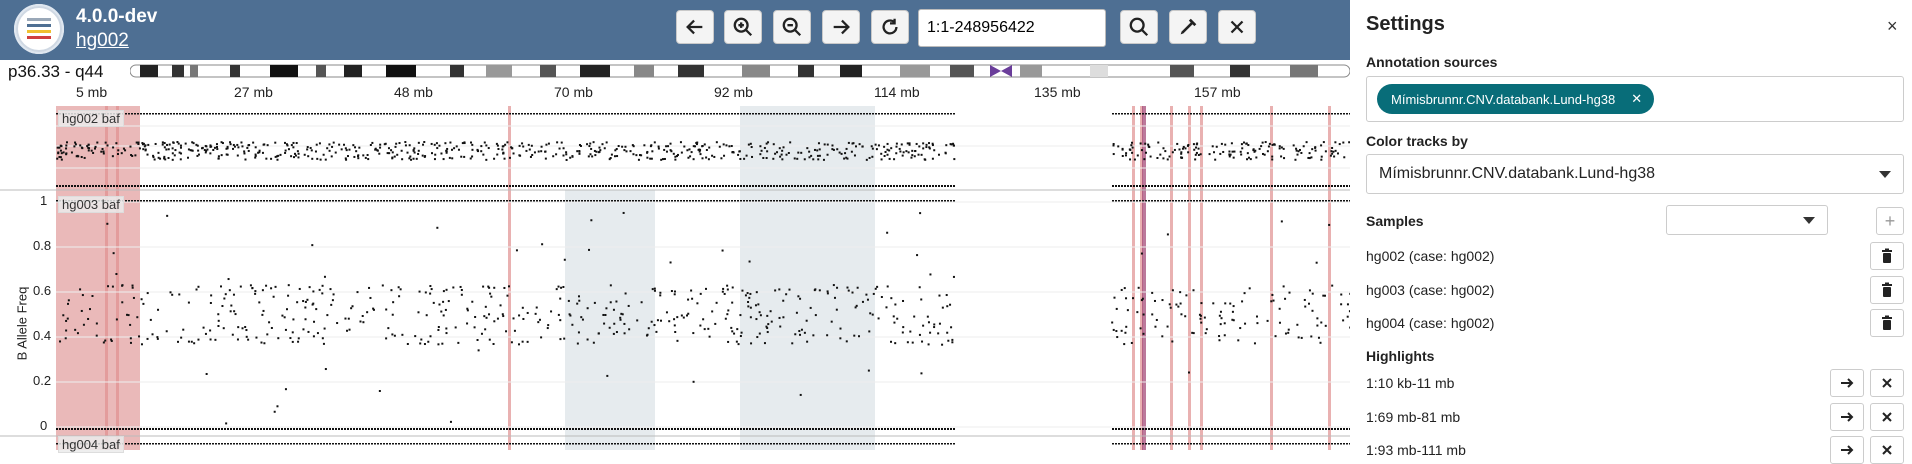  Describe the element at coordinates (102, 40) in the screenshot. I see `case-link: hg002` at that location.